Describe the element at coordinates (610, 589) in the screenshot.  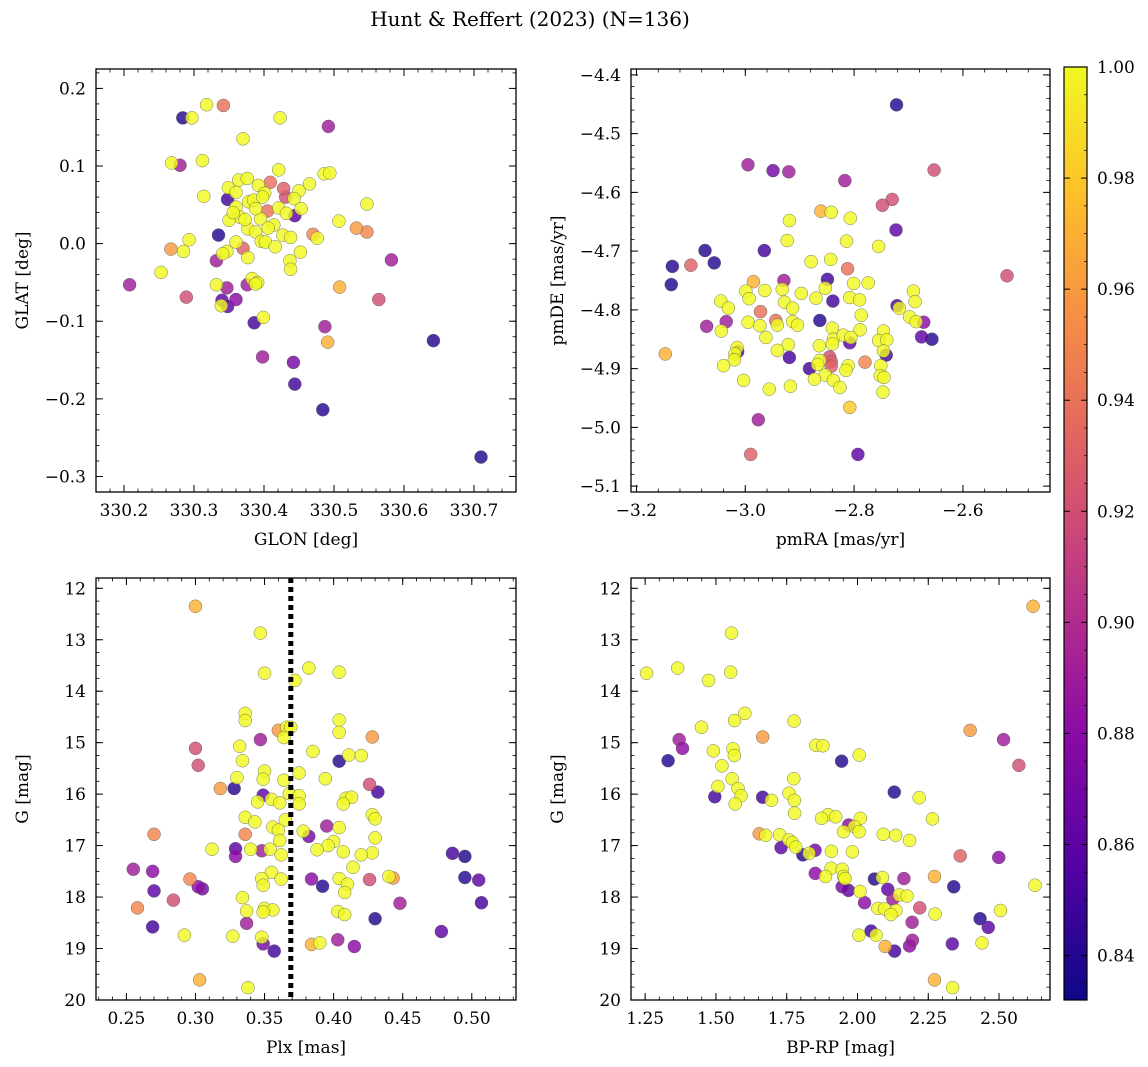
I see `y-tick-label: 12` at that location.